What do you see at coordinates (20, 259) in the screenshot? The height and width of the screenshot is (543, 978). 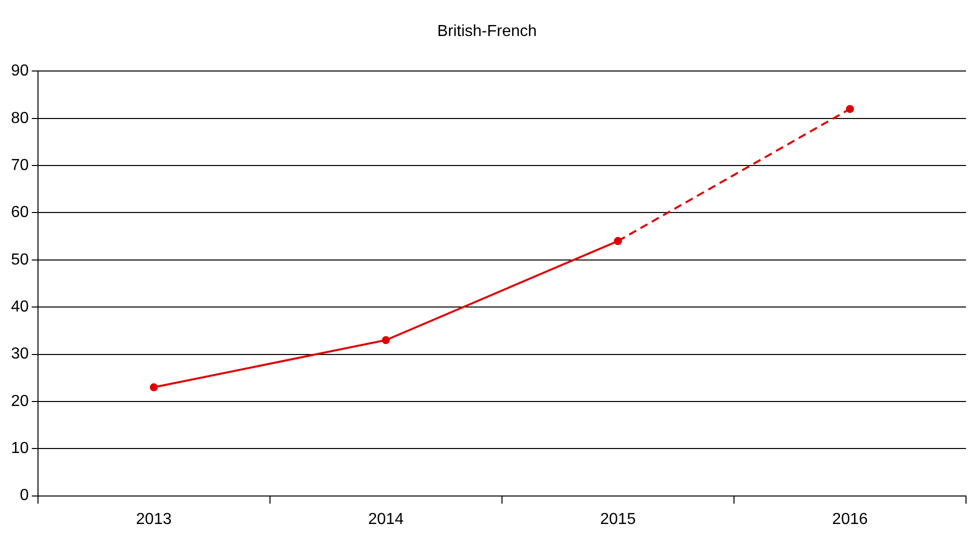 I see `y-tick-label: 50` at bounding box center [20, 259].